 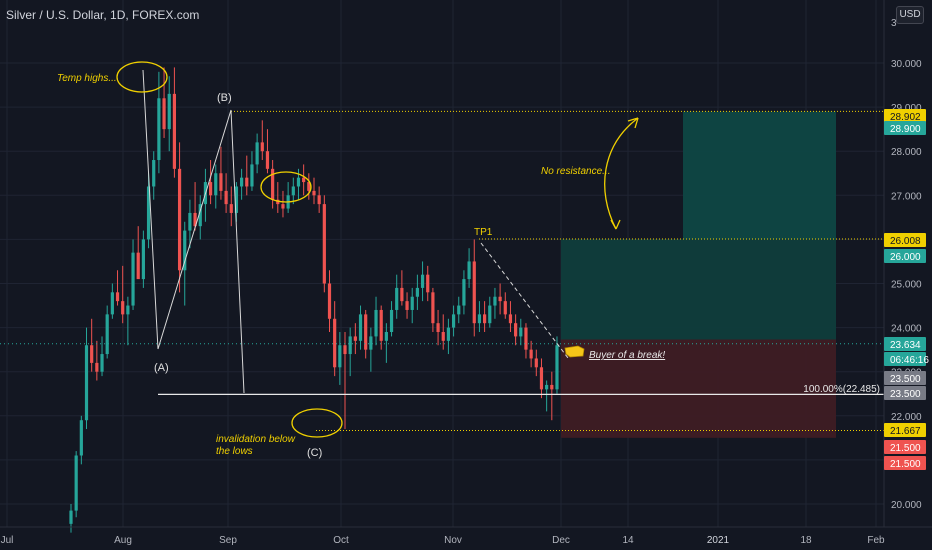 I want to click on price-tick-label: 22.000, so click(x=906, y=417).